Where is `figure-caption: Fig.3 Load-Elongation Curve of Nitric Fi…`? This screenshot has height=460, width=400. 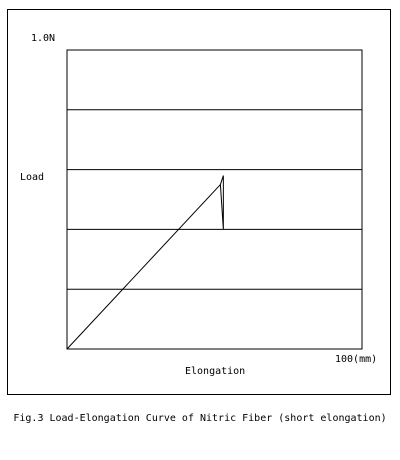 figure-caption: Fig.3 Load-Elongation Curve of Nitric Fi… is located at coordinates (200, 418).